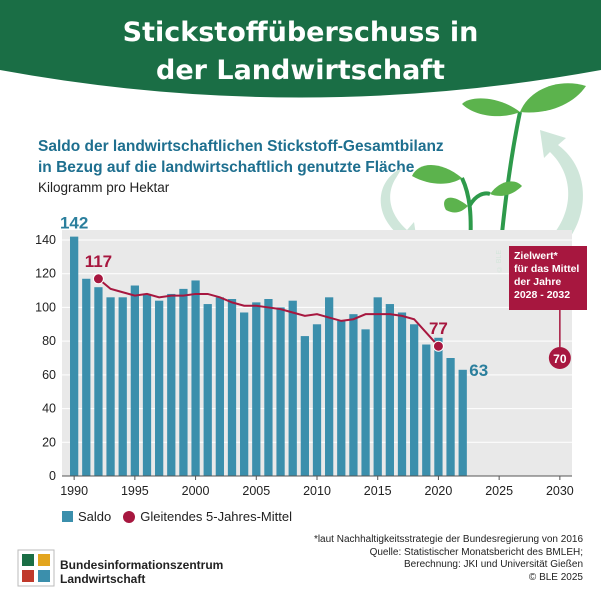 This screenshot has width=601, height=600. Describe the element at coordinates (45, 274) in the screenshot. I see `y-tick-label: 120` at that location.